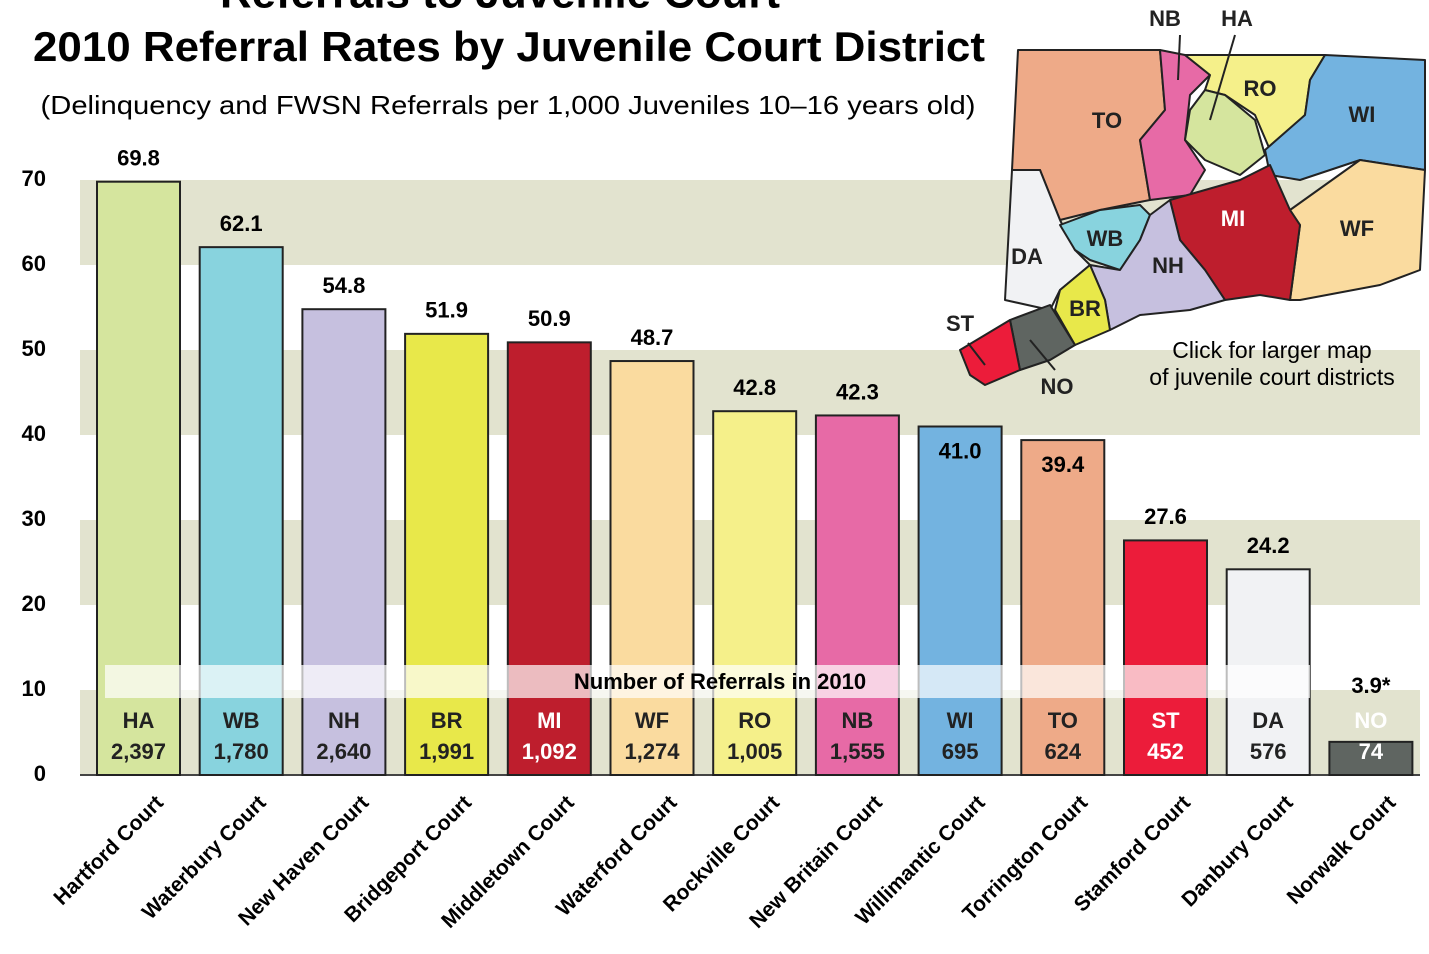 This screenshot has width=1429, height=954. What do you see at coordinates (1168, 265) in the screenshot?
I see `map-label: NH` at bounding box center [1168, 265].